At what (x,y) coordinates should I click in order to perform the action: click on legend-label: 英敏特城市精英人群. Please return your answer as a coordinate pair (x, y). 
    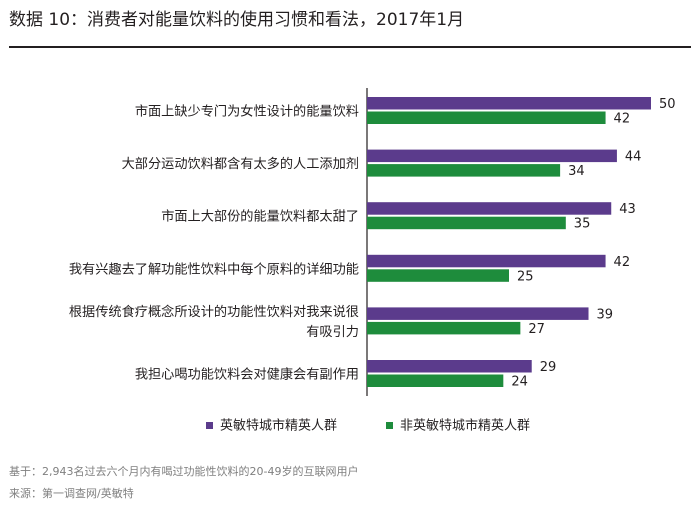
    Looking at the image, I should click on (278, 426).